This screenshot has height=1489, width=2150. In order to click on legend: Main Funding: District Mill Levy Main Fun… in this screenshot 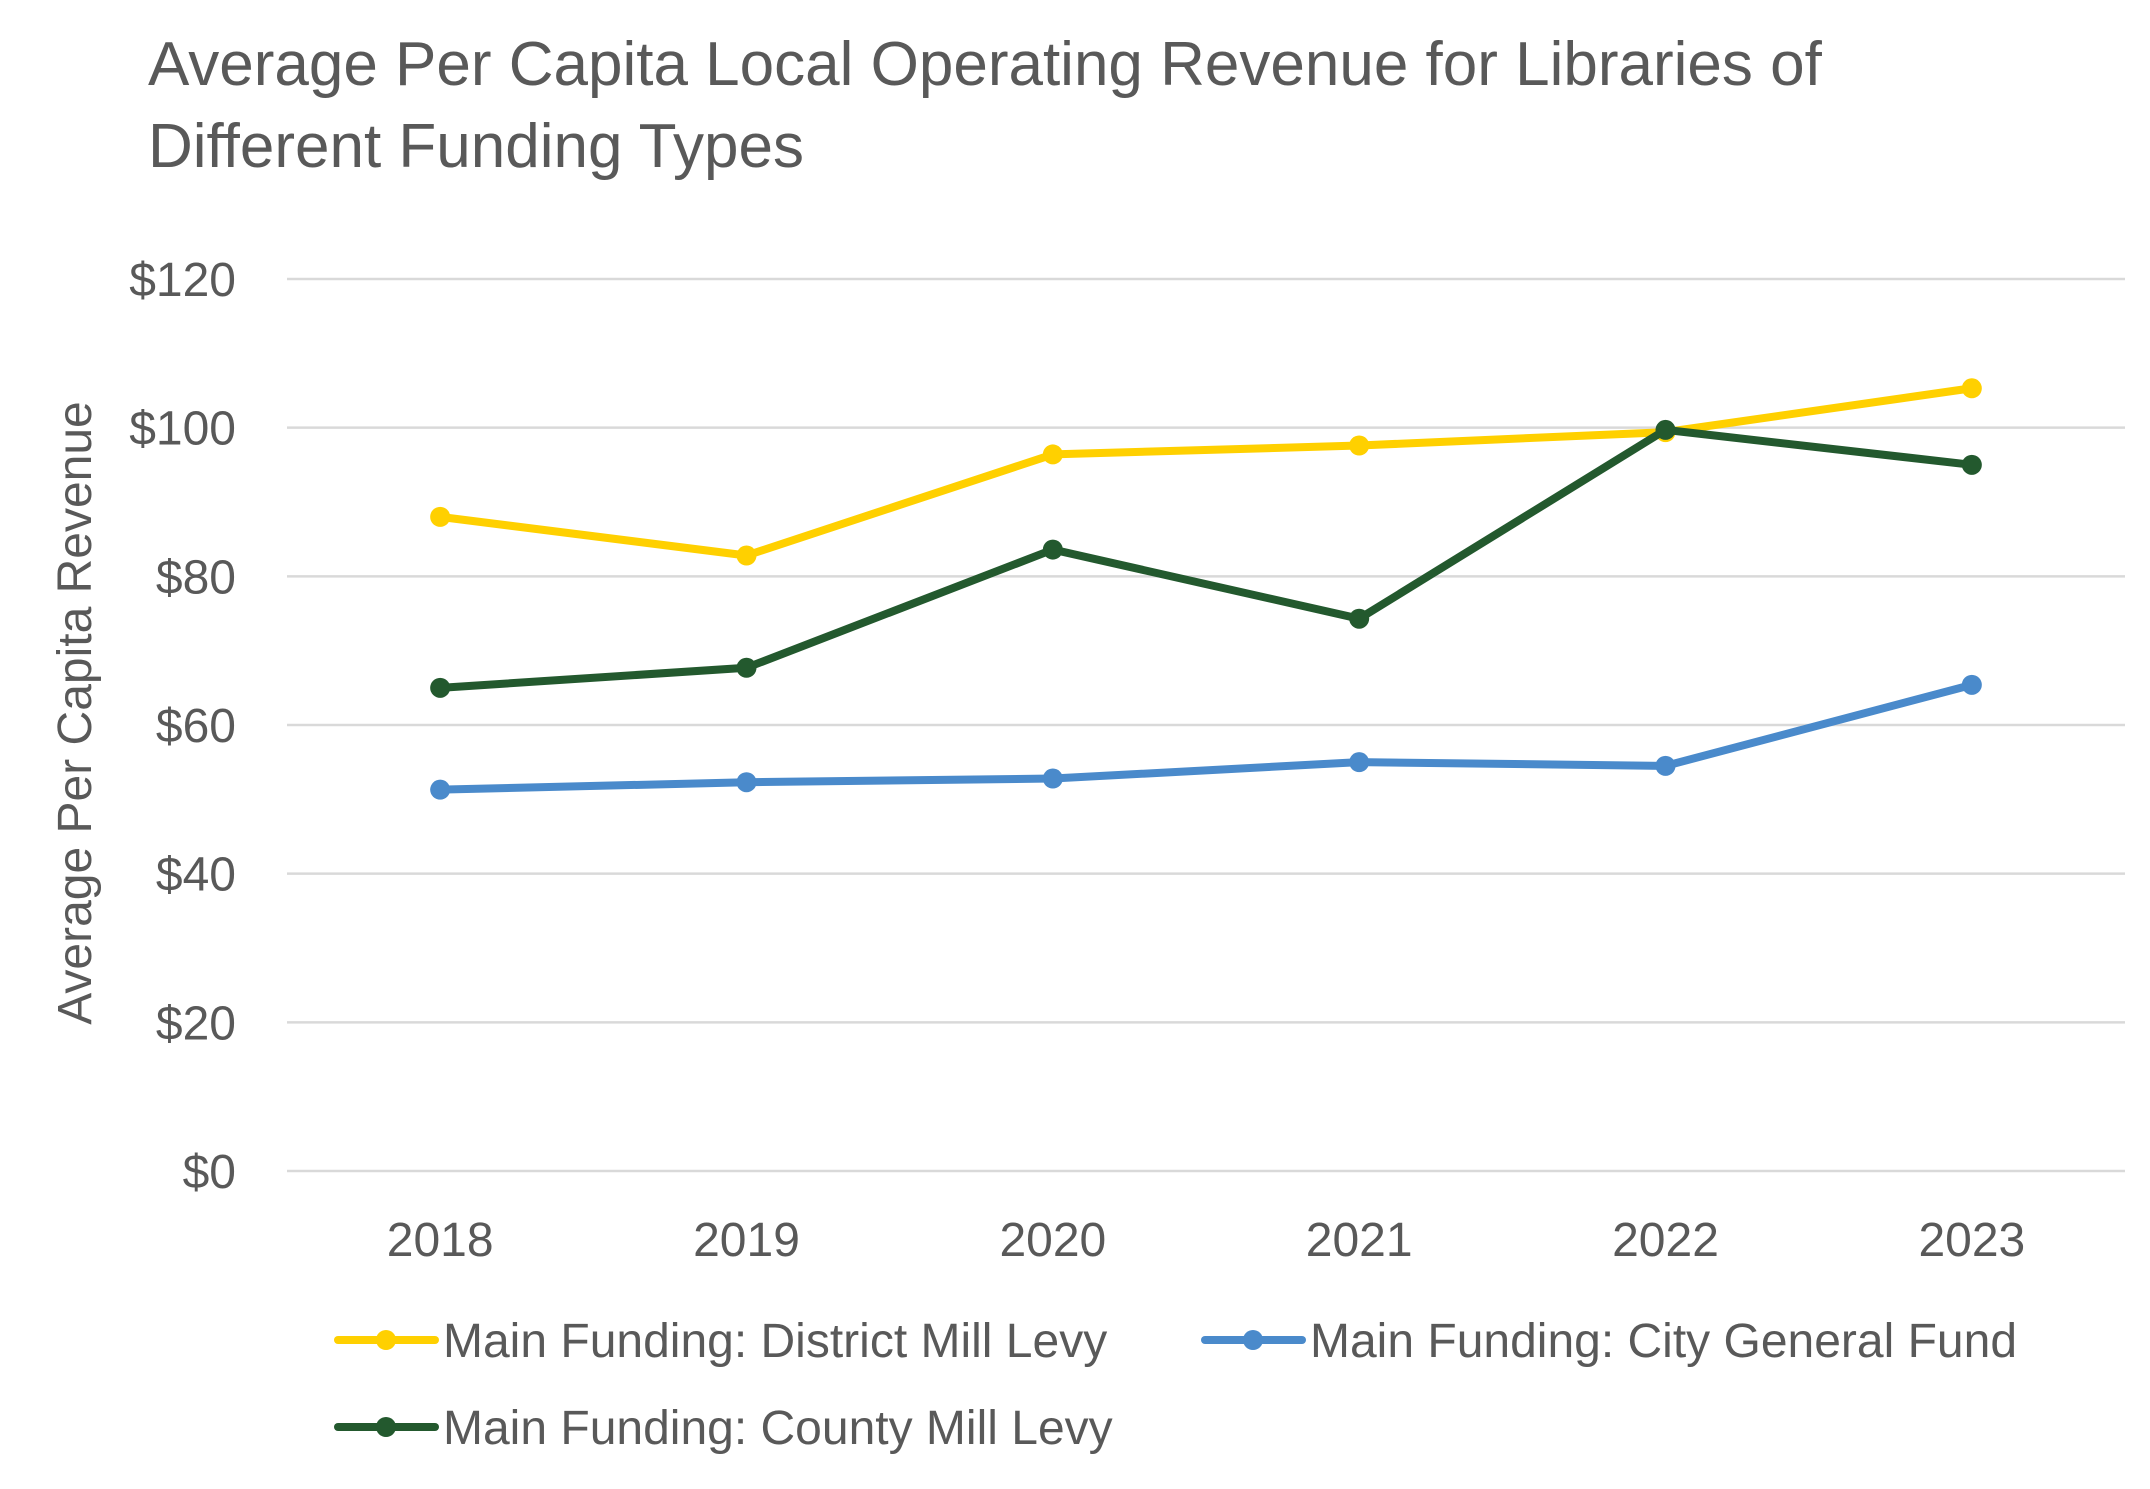, I will do `click(1175, 1385)`.